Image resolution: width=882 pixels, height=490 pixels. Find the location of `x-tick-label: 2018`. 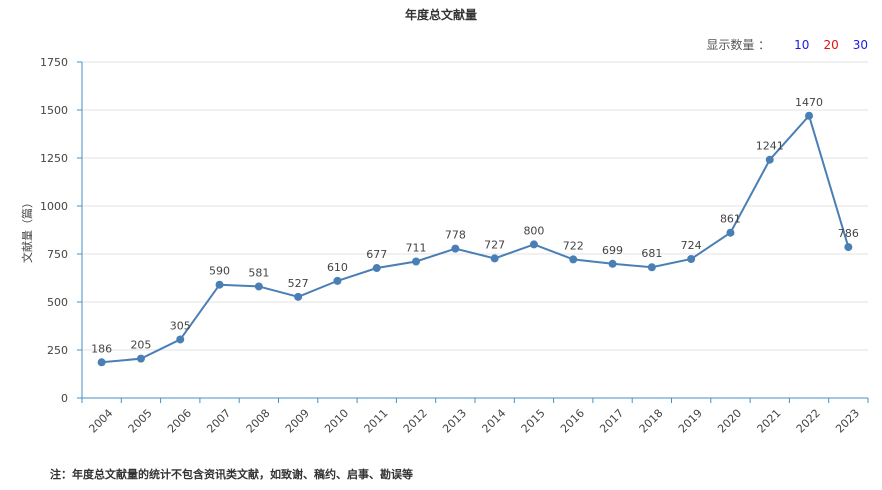

x-tick-label: 2018 is located at coordinates (651, 421).